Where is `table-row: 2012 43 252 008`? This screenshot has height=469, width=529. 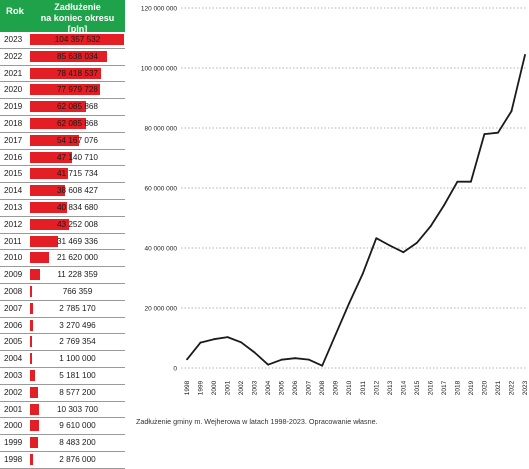 table-row: 2012 43 252 008 is located at coordinates (62, 225).